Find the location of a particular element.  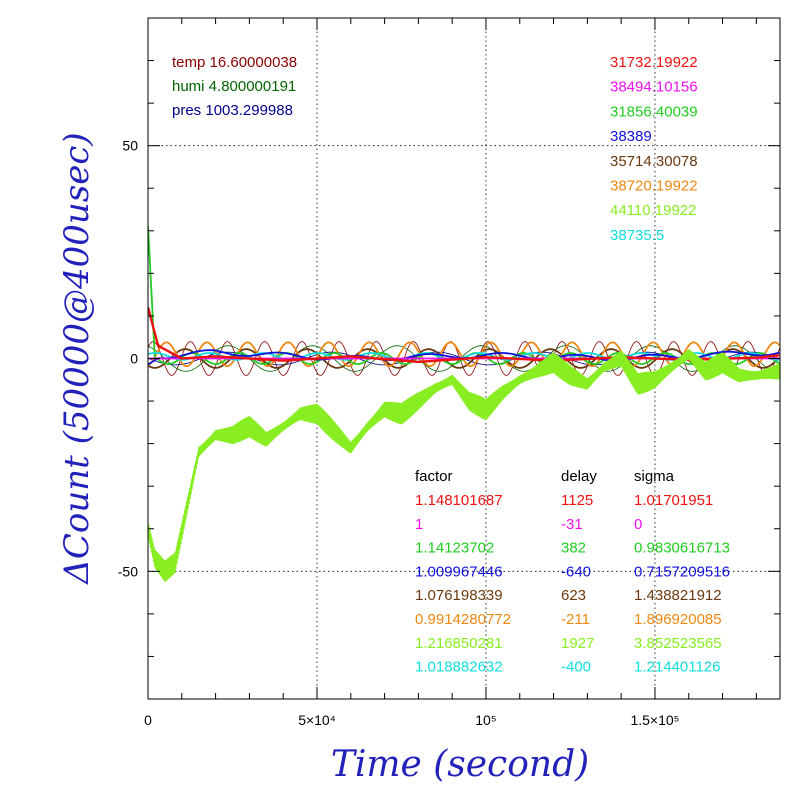

table-header: delay is located at coordinates (579, 476).